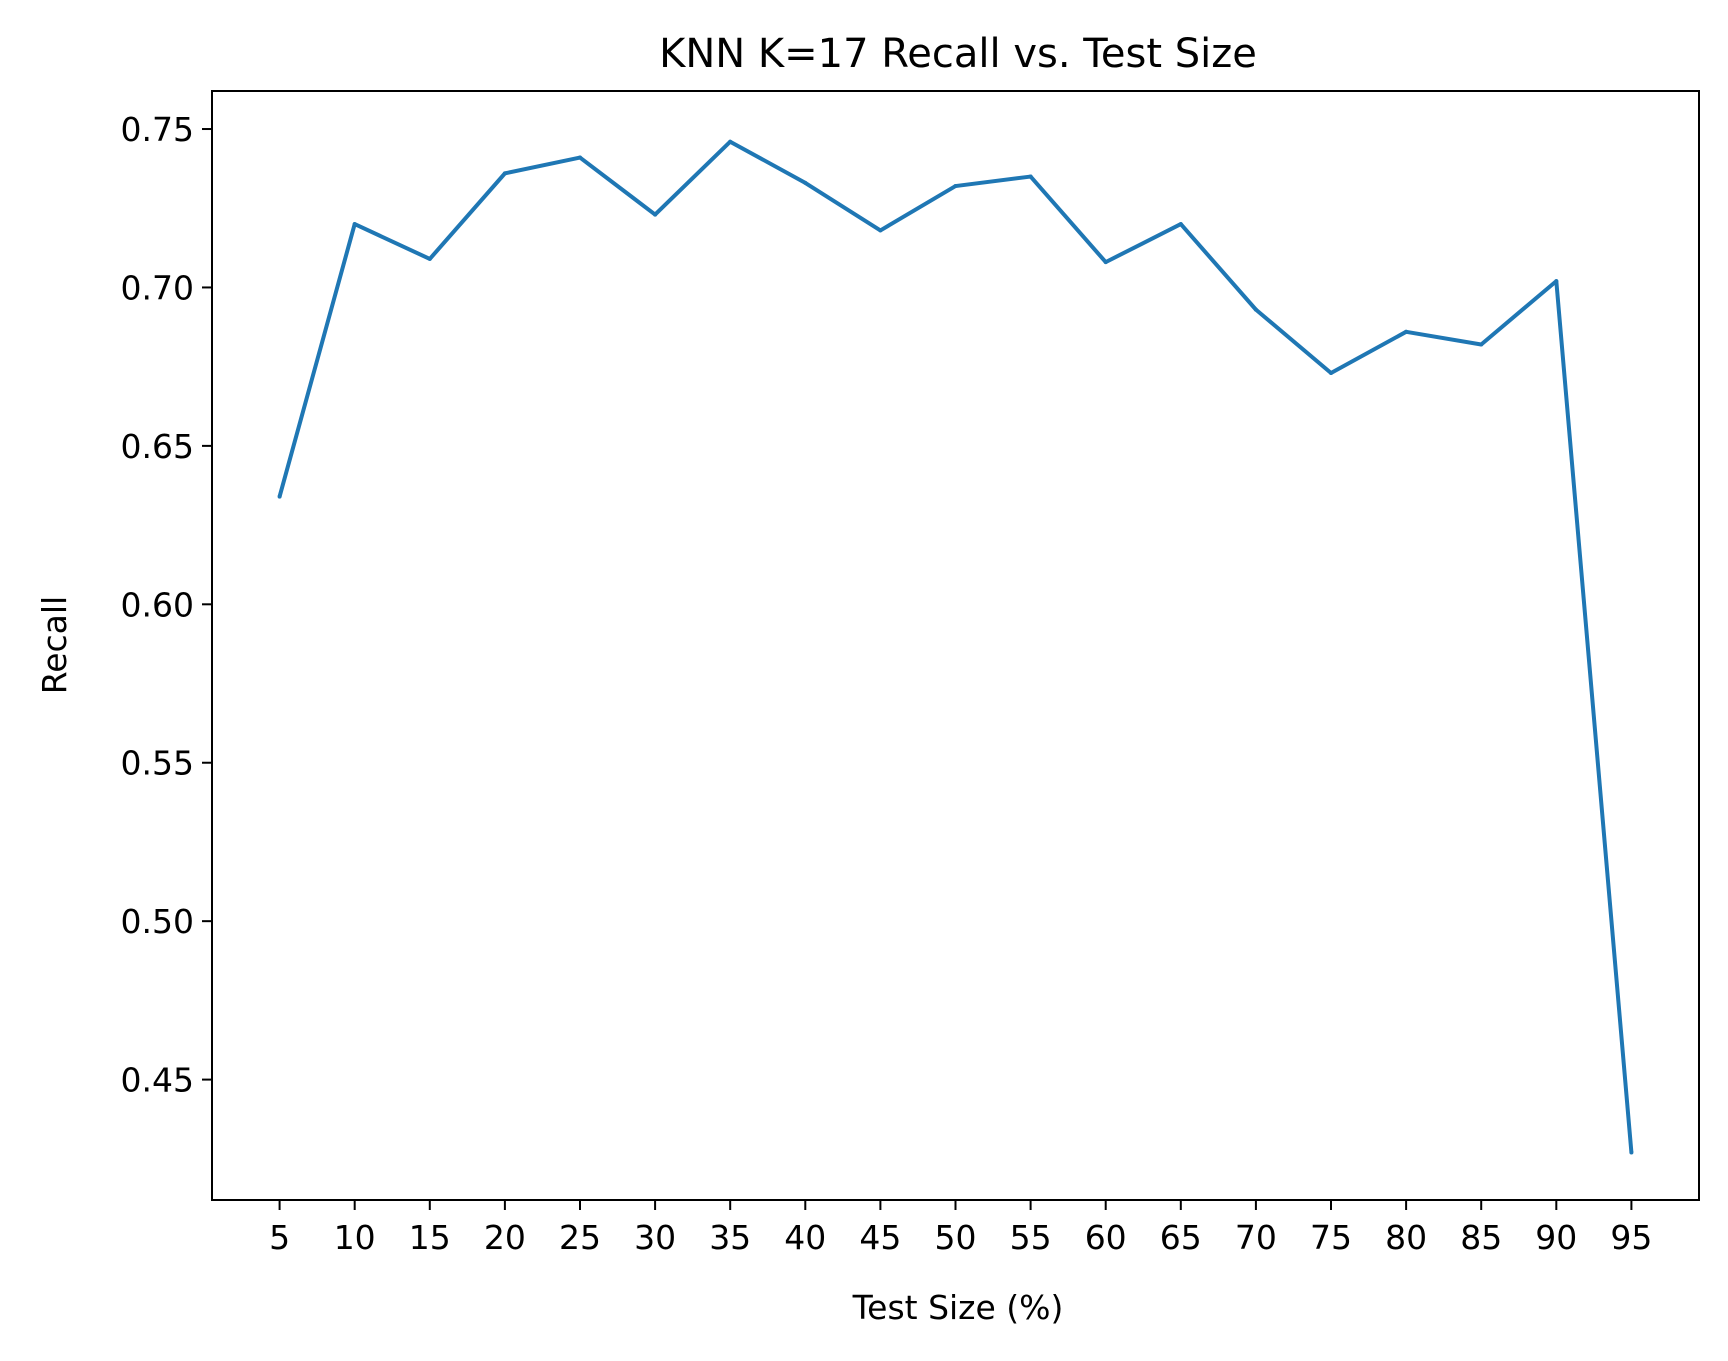 Image resolution: width=1728 pixels, height=1361 pixels. I want to click on x-tick-label: 90, so click(1556, 1237).